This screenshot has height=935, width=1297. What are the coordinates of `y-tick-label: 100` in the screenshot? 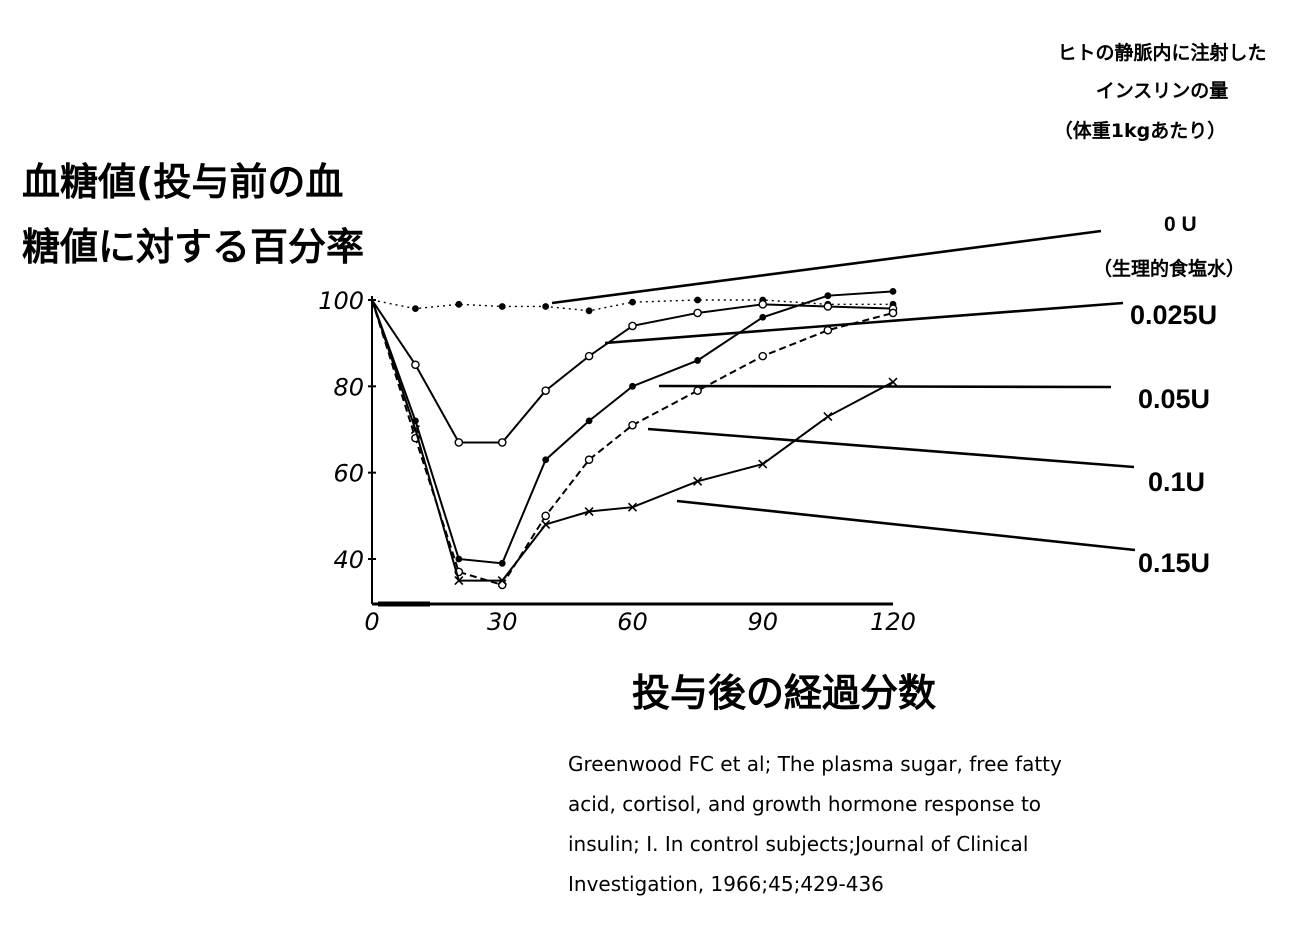 It's located at (341, 301).